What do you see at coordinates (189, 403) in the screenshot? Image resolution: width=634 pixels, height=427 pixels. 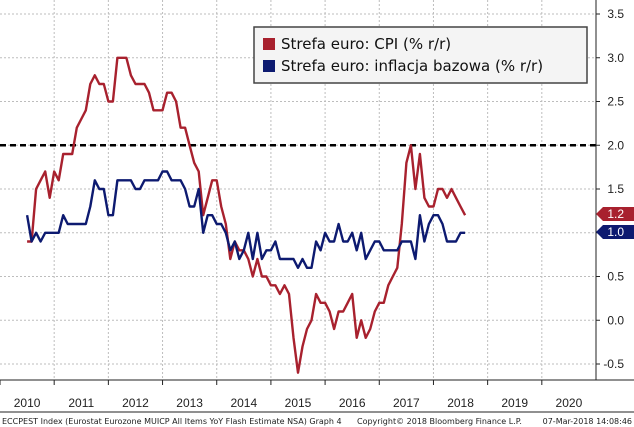 I see `x-tick-label-3: 2013` at bounding box center [189, 403].